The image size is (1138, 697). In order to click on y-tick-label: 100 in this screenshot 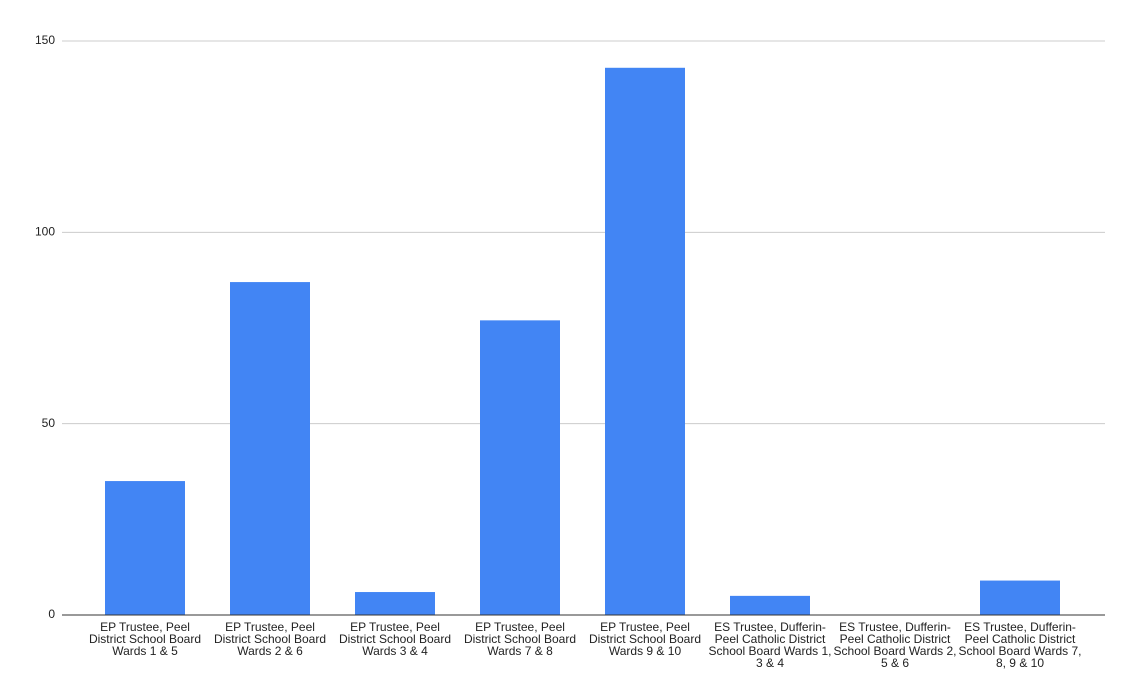, I will do `click(45, 232)`.